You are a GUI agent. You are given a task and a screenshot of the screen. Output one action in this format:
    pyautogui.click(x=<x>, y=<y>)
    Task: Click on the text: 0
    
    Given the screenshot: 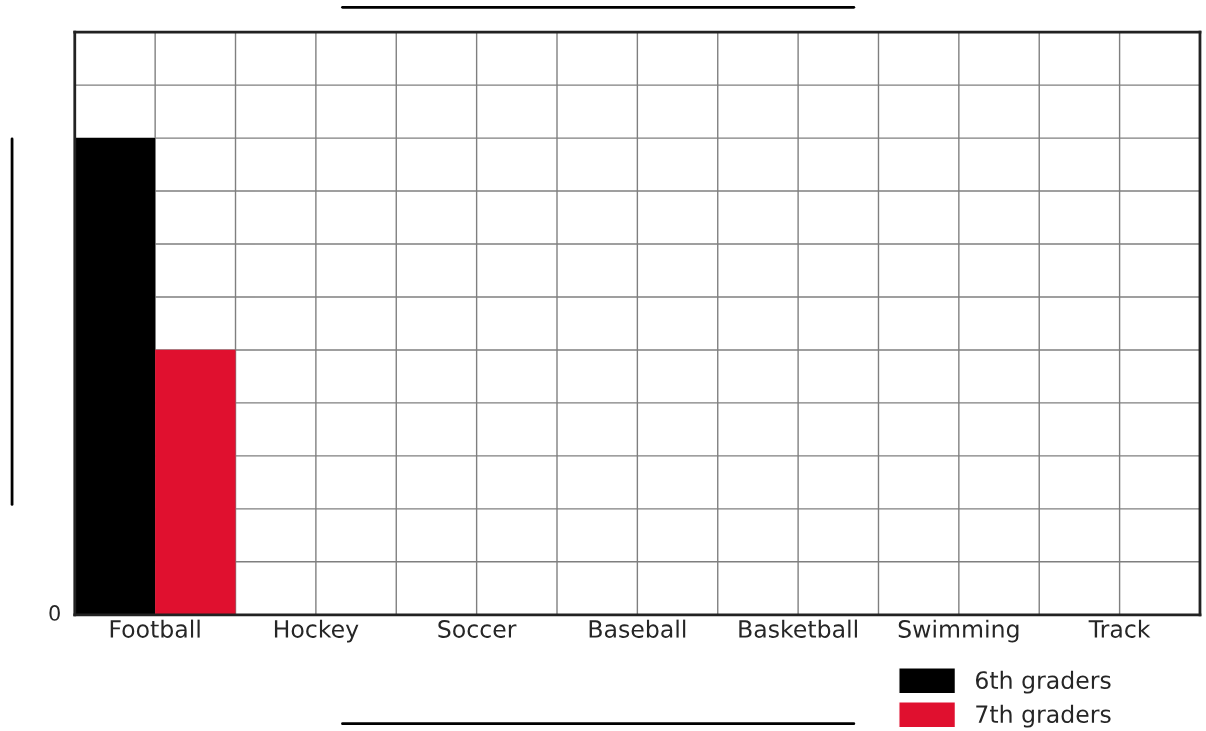 What is the action you would take?
    pyautogui.click(x=54, y=613)
    